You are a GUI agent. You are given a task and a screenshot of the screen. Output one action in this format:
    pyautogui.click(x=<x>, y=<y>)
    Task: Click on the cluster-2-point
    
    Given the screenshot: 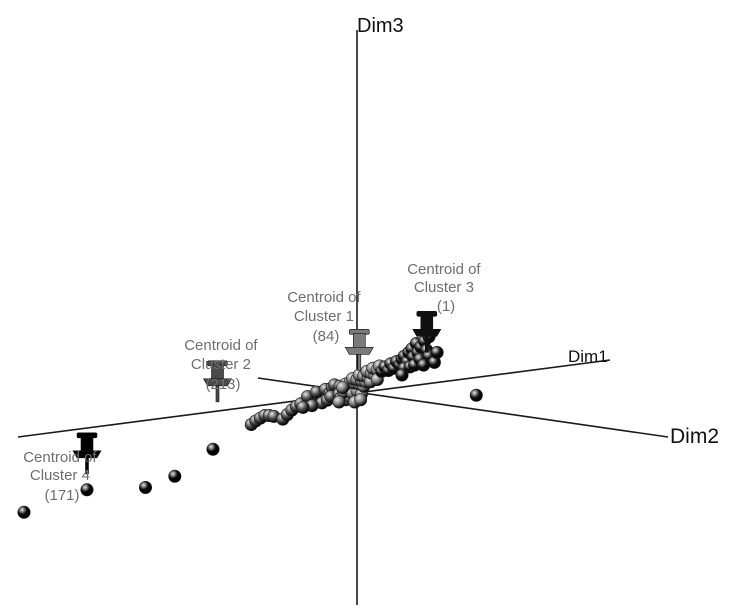 What is the action you would take?
    pyautogui.click(x=303, y=407)
    